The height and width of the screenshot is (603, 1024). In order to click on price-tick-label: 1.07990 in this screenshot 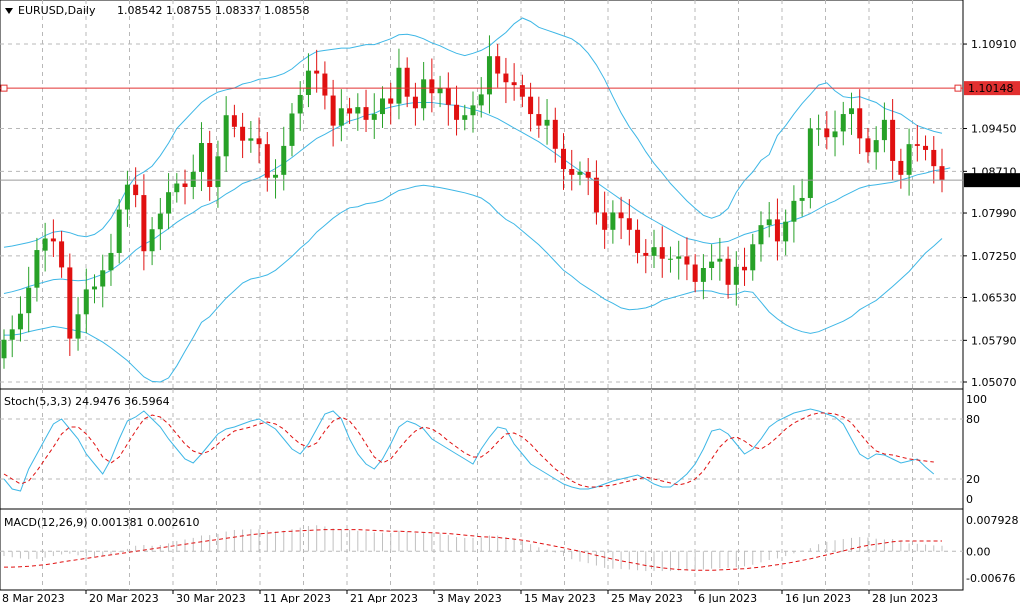, I will do `click(994, 213)`.